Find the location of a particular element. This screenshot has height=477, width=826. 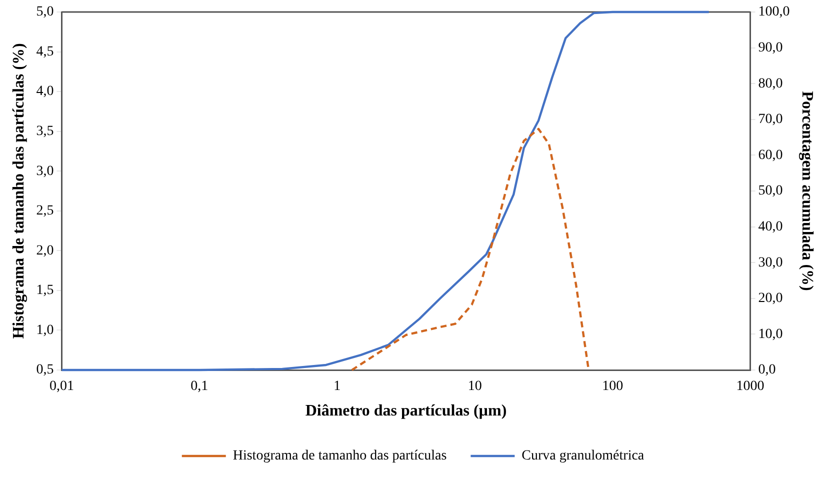

y-tick-label: 1,0 is located at coordinates (45, 330).